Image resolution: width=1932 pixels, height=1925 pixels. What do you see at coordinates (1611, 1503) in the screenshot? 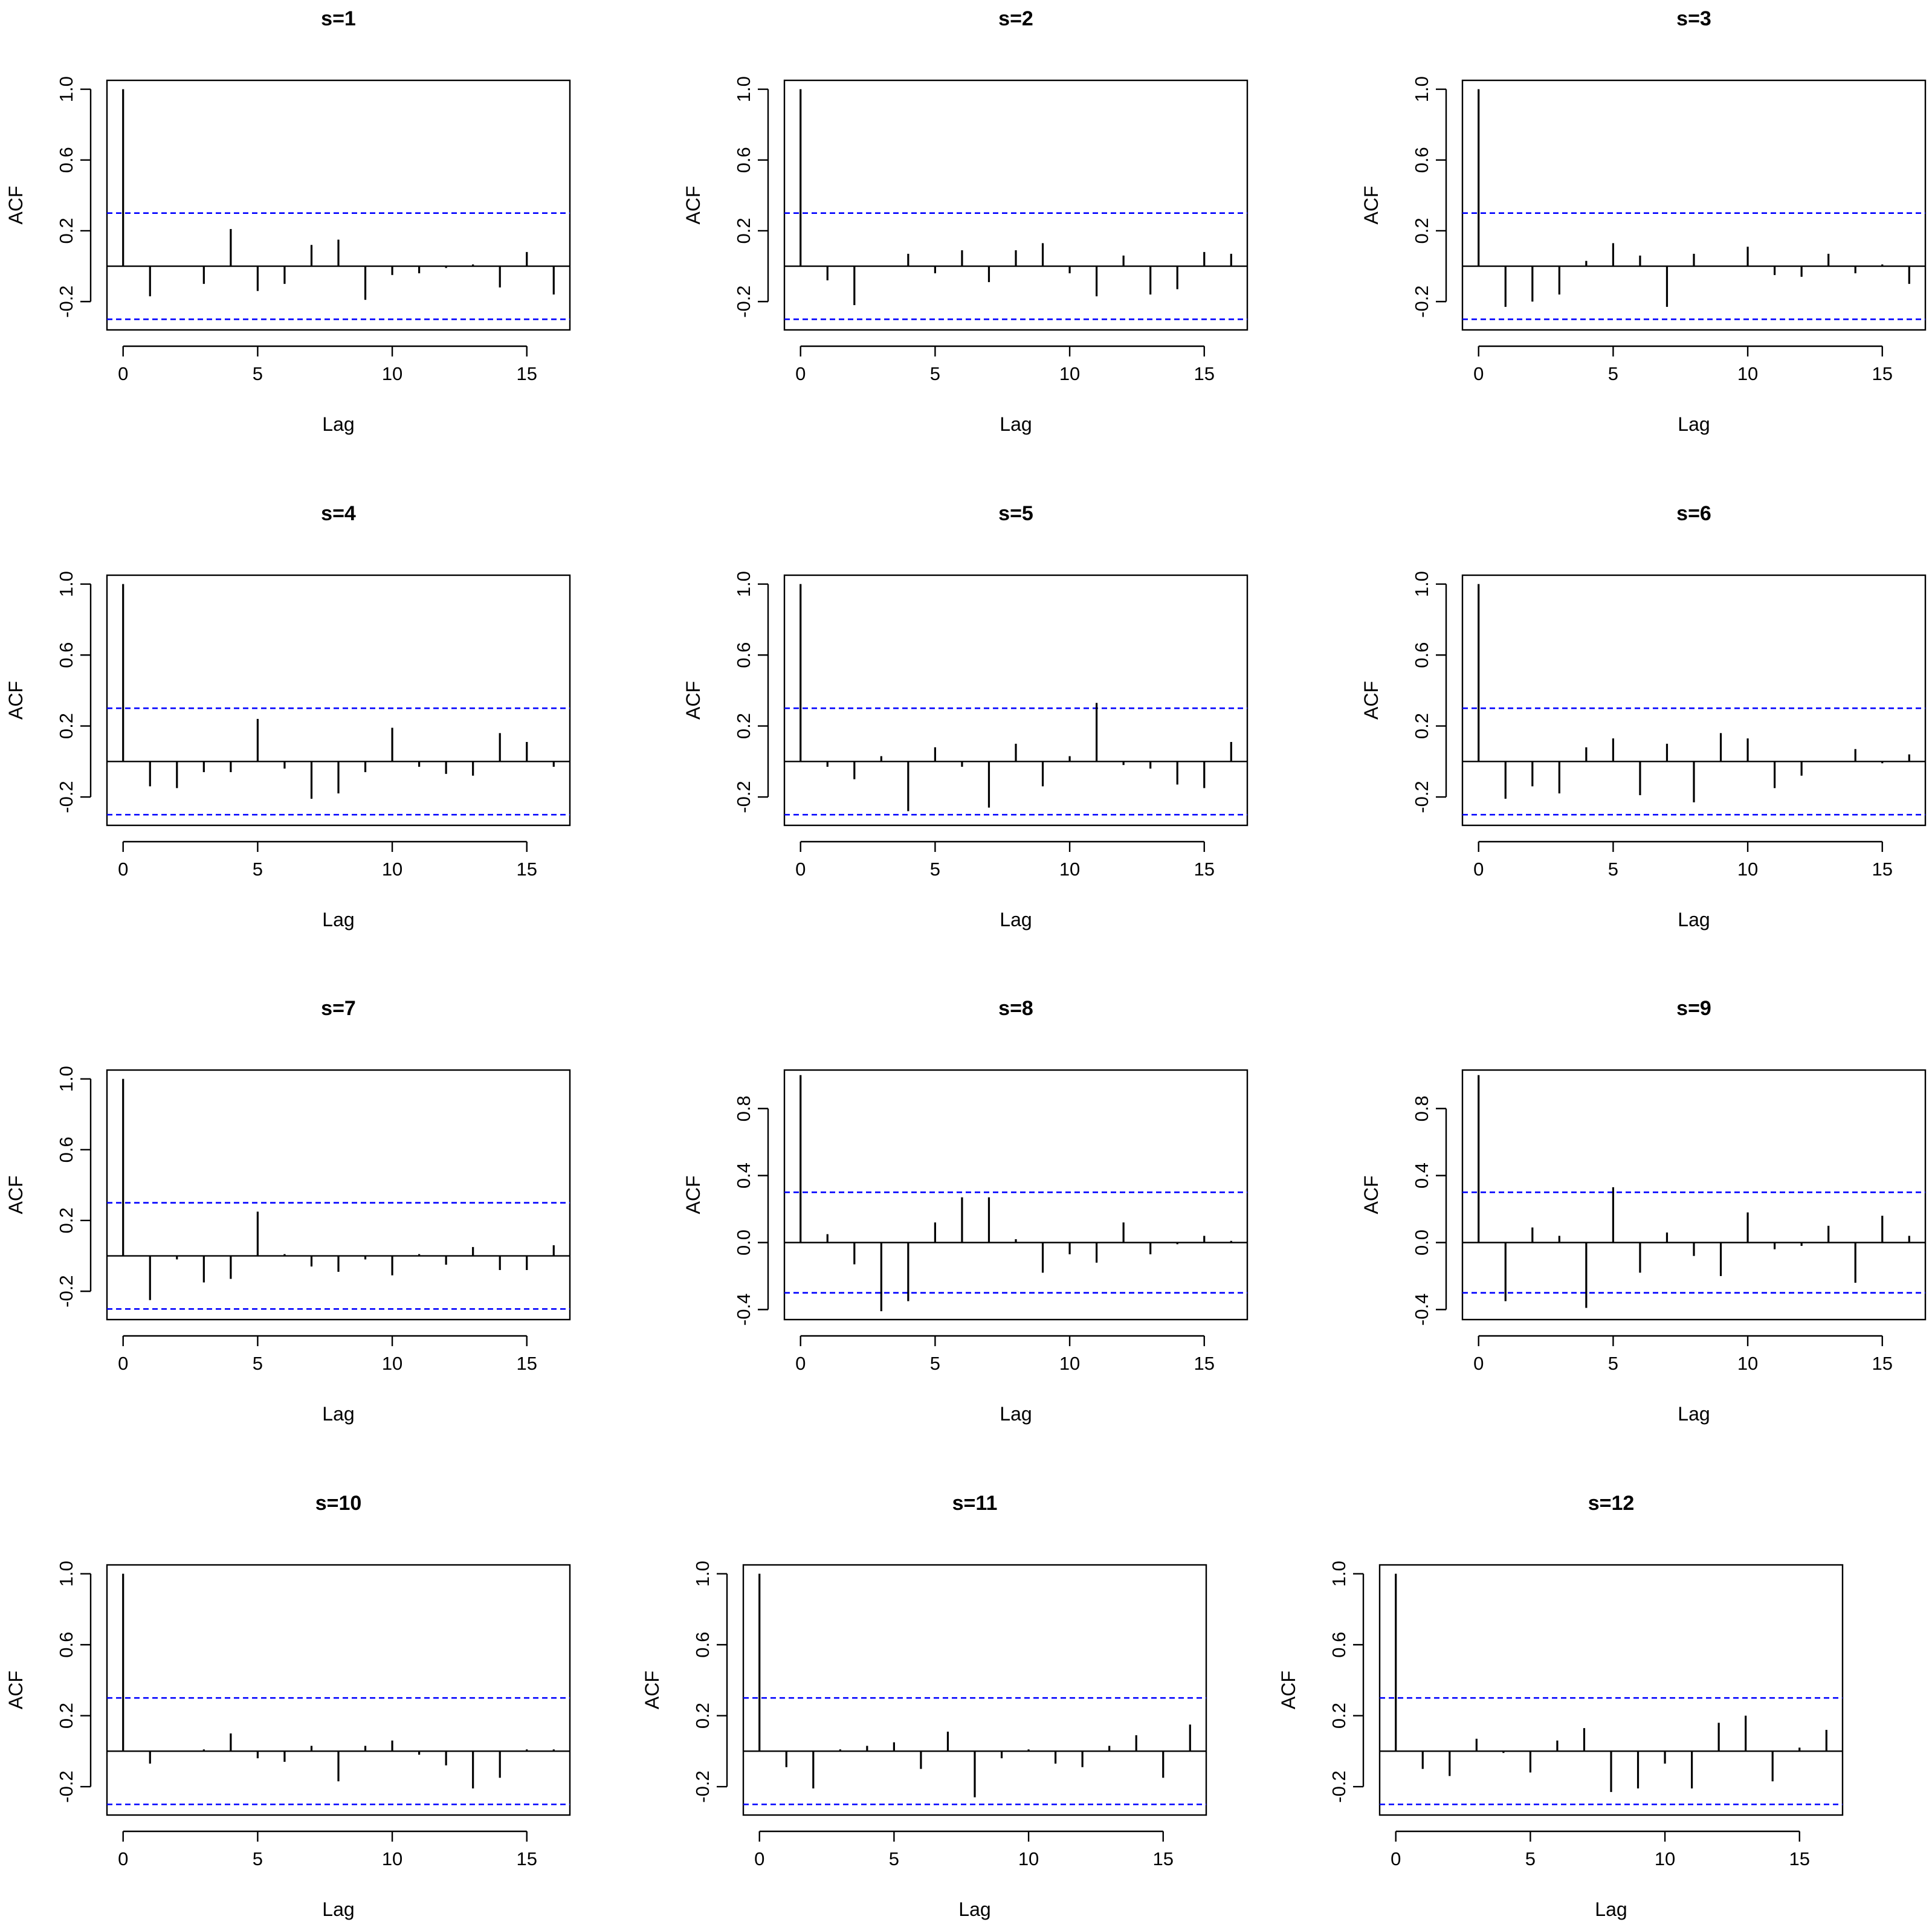
I see `panel-title: s=12` at bounding box center [1611, 1503].